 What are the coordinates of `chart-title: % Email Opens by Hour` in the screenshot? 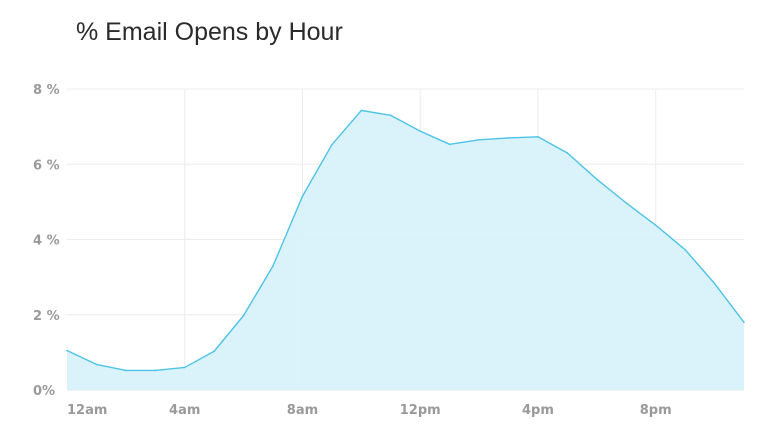 It's located at (209, 32).